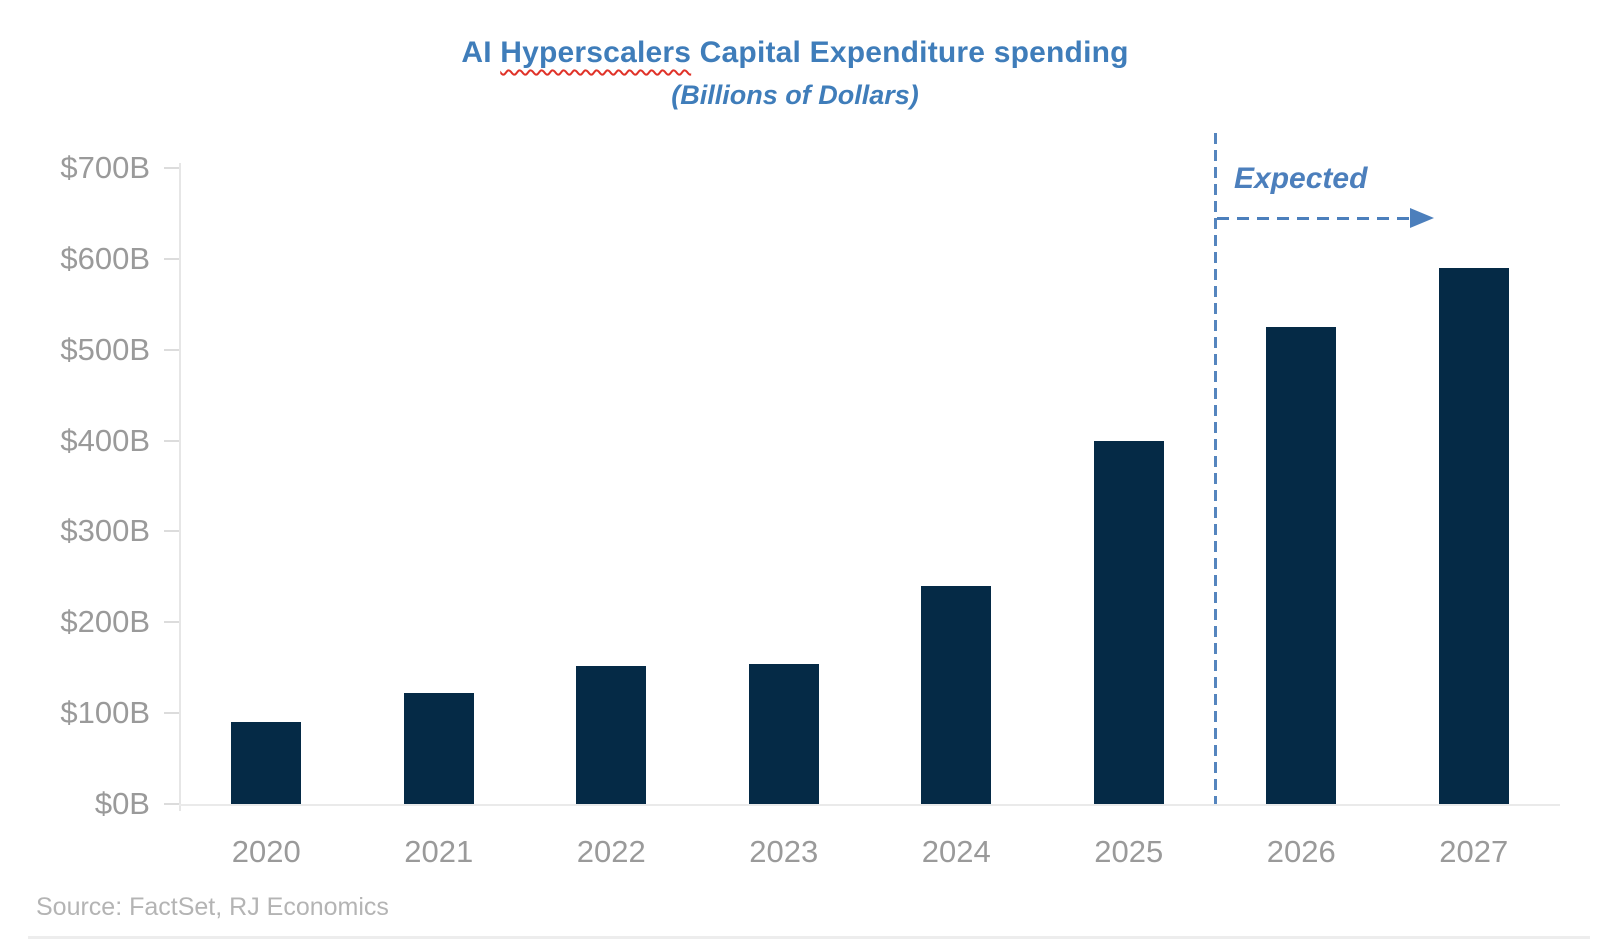 This screenshot has height=946, width=1618. Describe the element at coordinates (122, 803) in the screenshot. I see `y-tick-label: $0B` at that location.